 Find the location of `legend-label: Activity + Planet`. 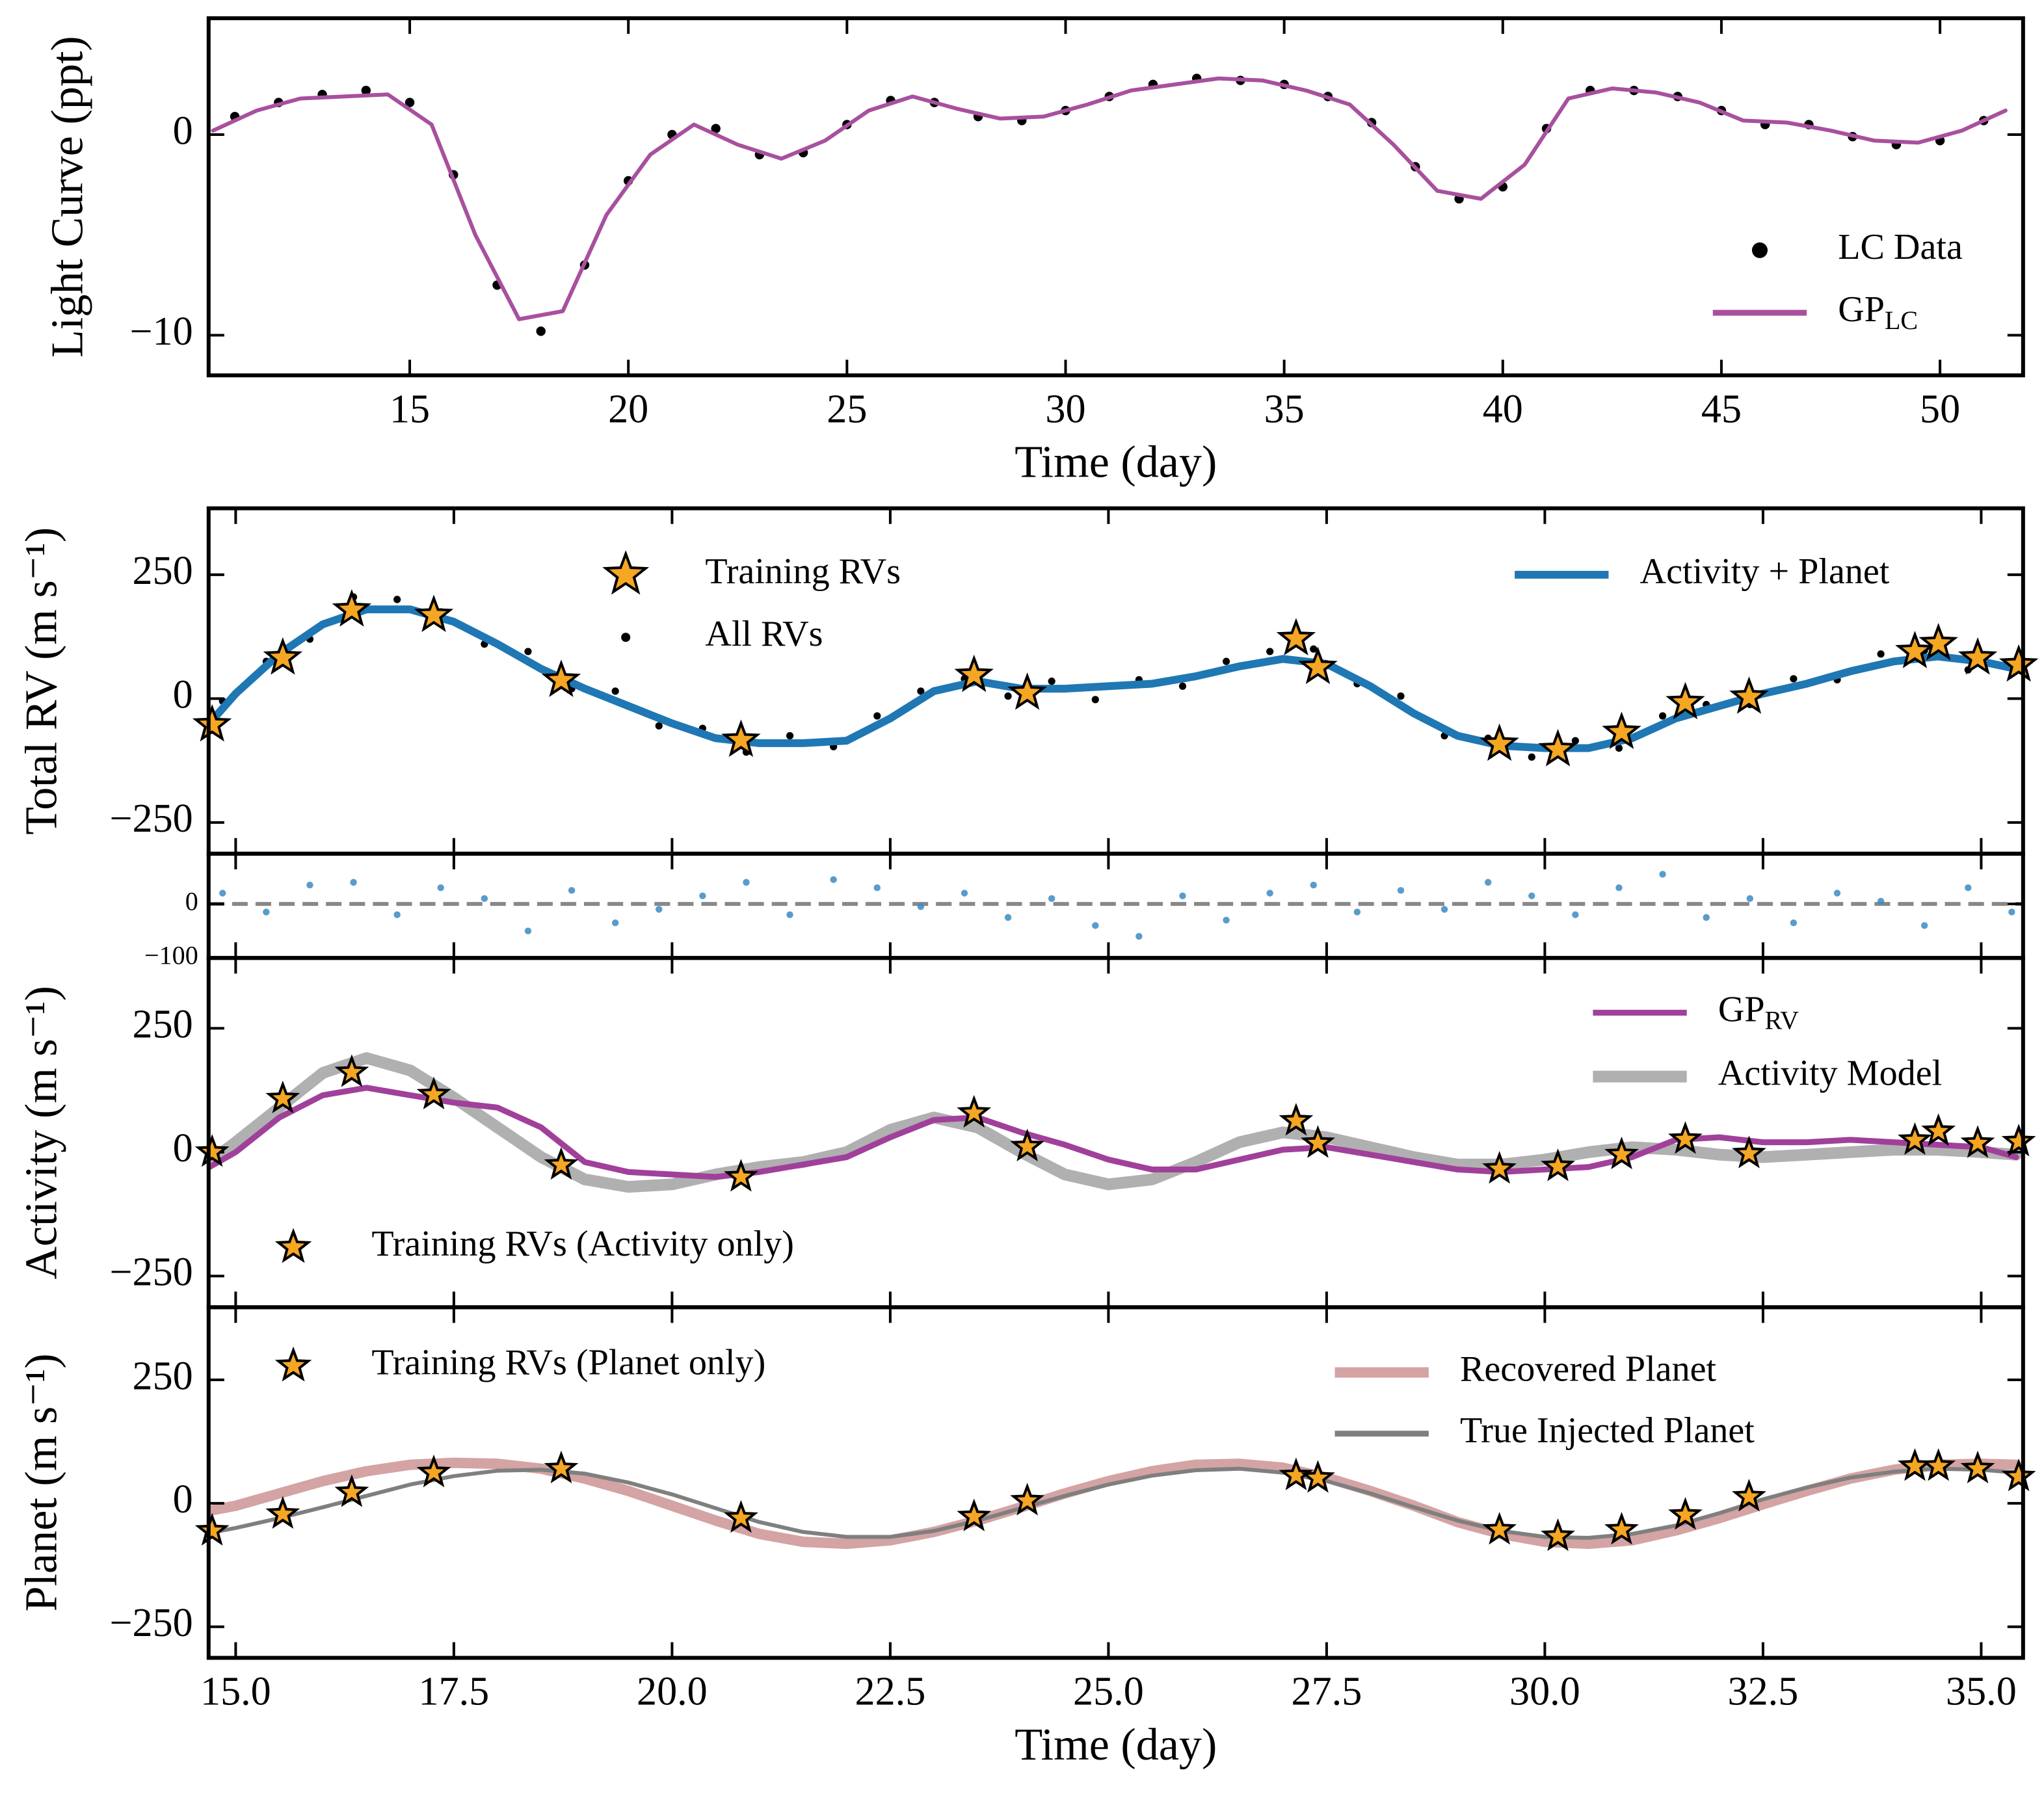

legend-label: Activity + Planet is located at coordinates (1765, 571).